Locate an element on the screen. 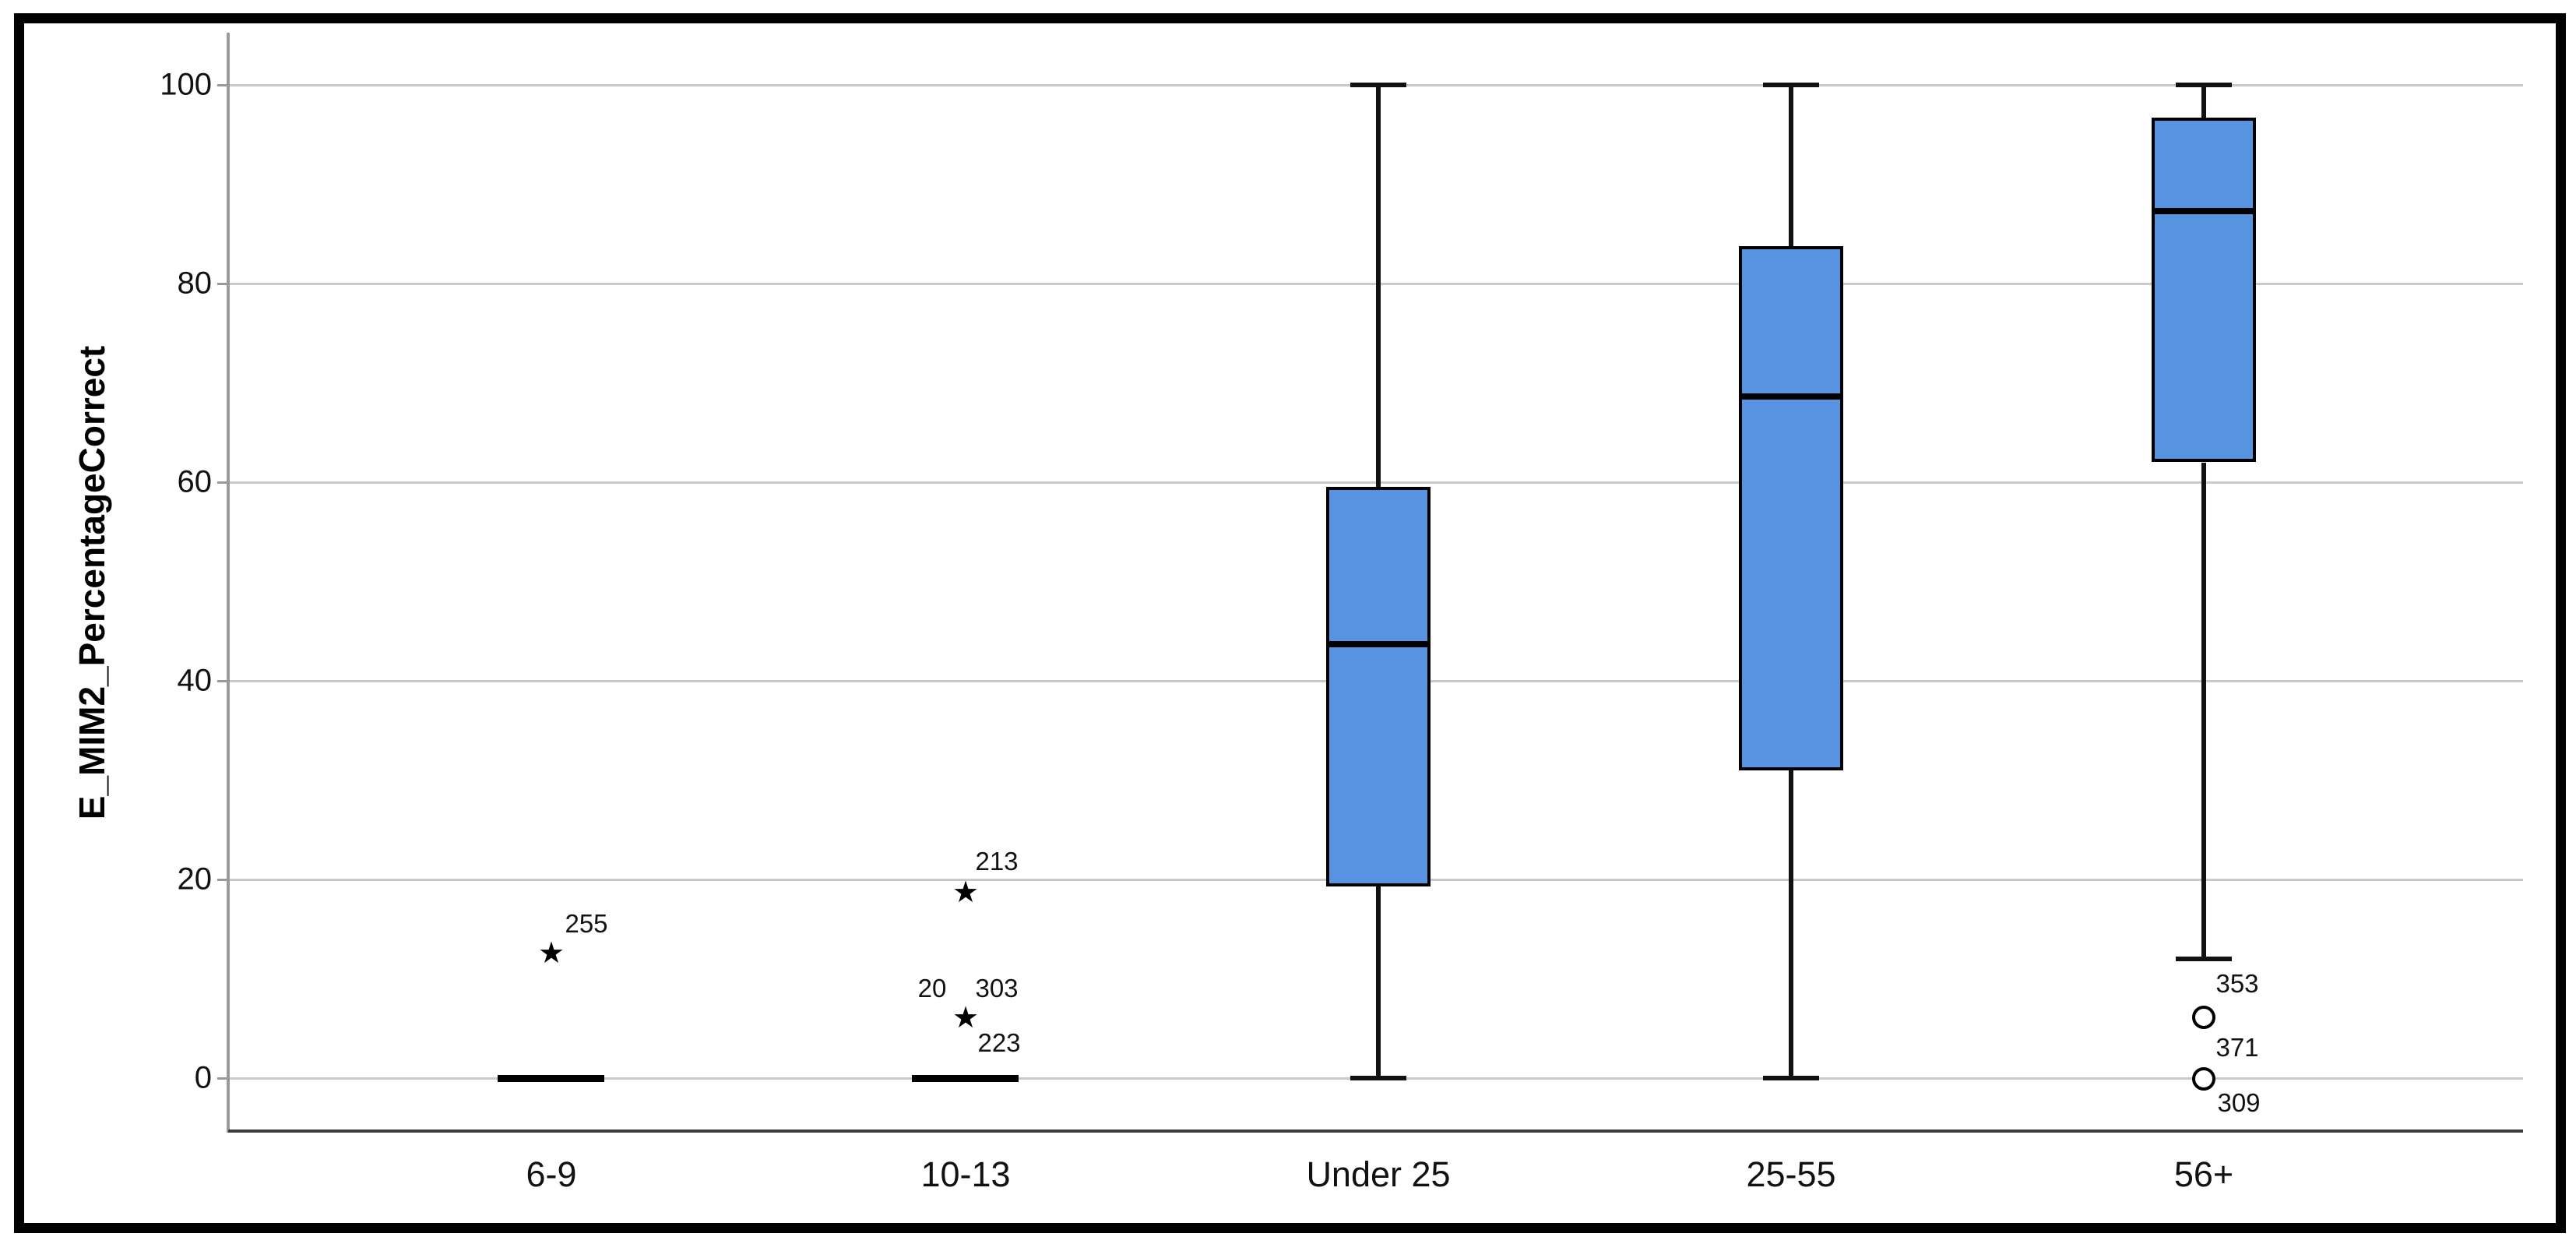 The image size is (2576, 1237). x-tick-label: Under 25 is located at coordinates (1378, 1174).